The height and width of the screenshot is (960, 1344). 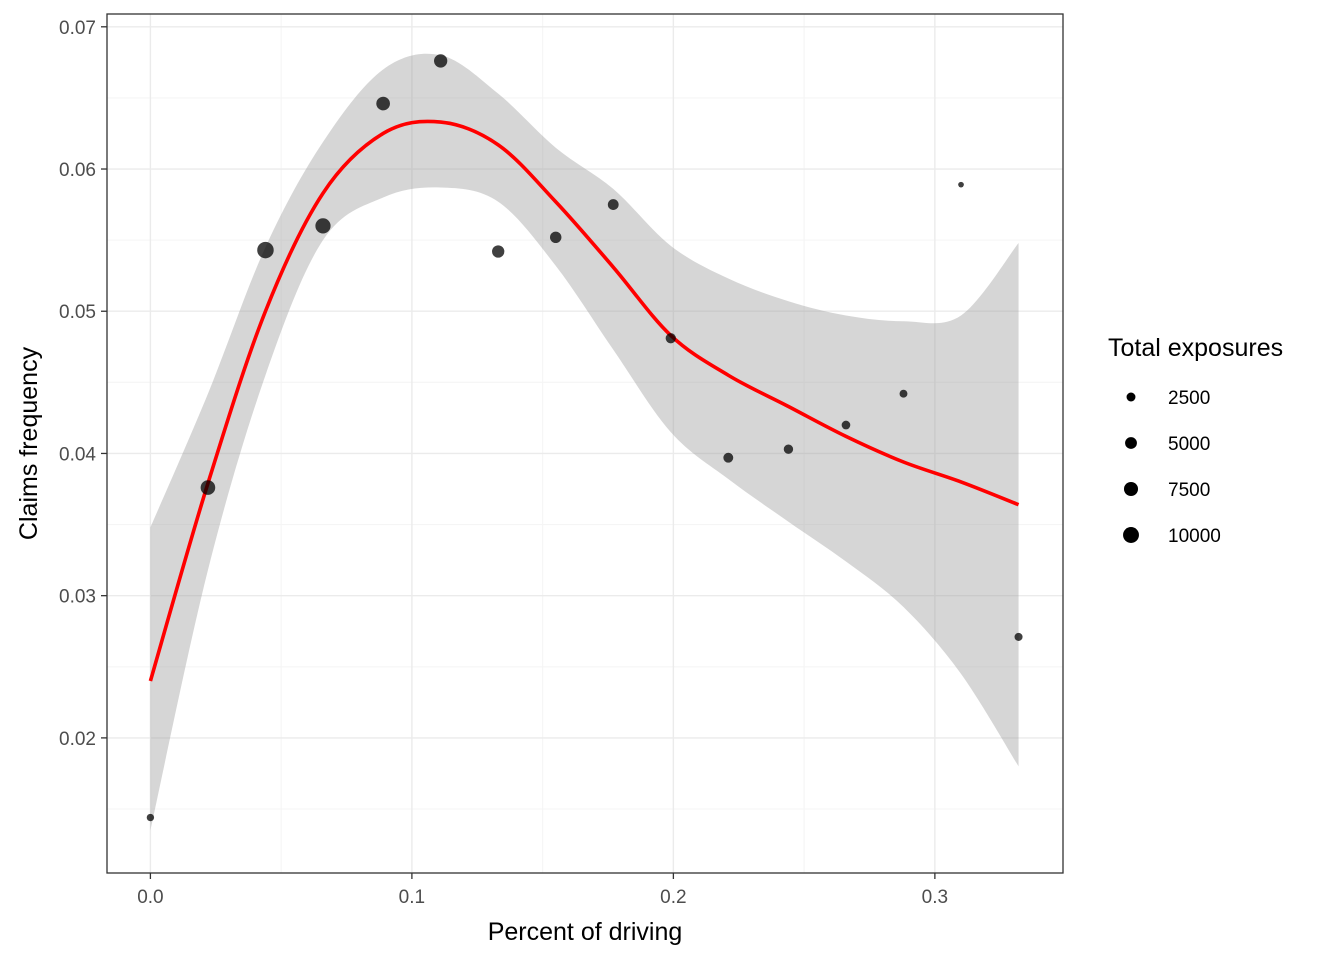 What do you see at coordinates (77, 597) in the screenshot?
I see `y-tick-label: 0.03` at bounding box center [77, 597].